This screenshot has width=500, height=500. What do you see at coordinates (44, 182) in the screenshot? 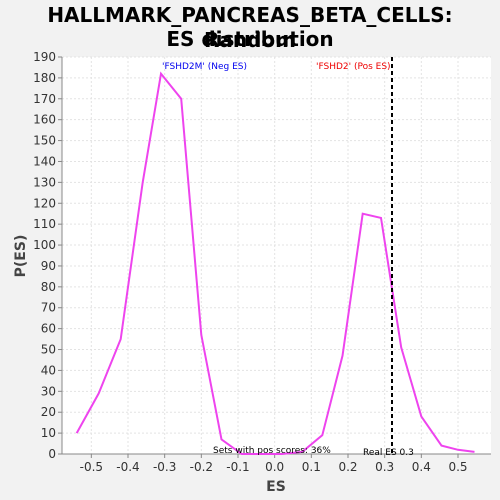
I see `y-tick-label: 130` at bounding box center [44, 182].